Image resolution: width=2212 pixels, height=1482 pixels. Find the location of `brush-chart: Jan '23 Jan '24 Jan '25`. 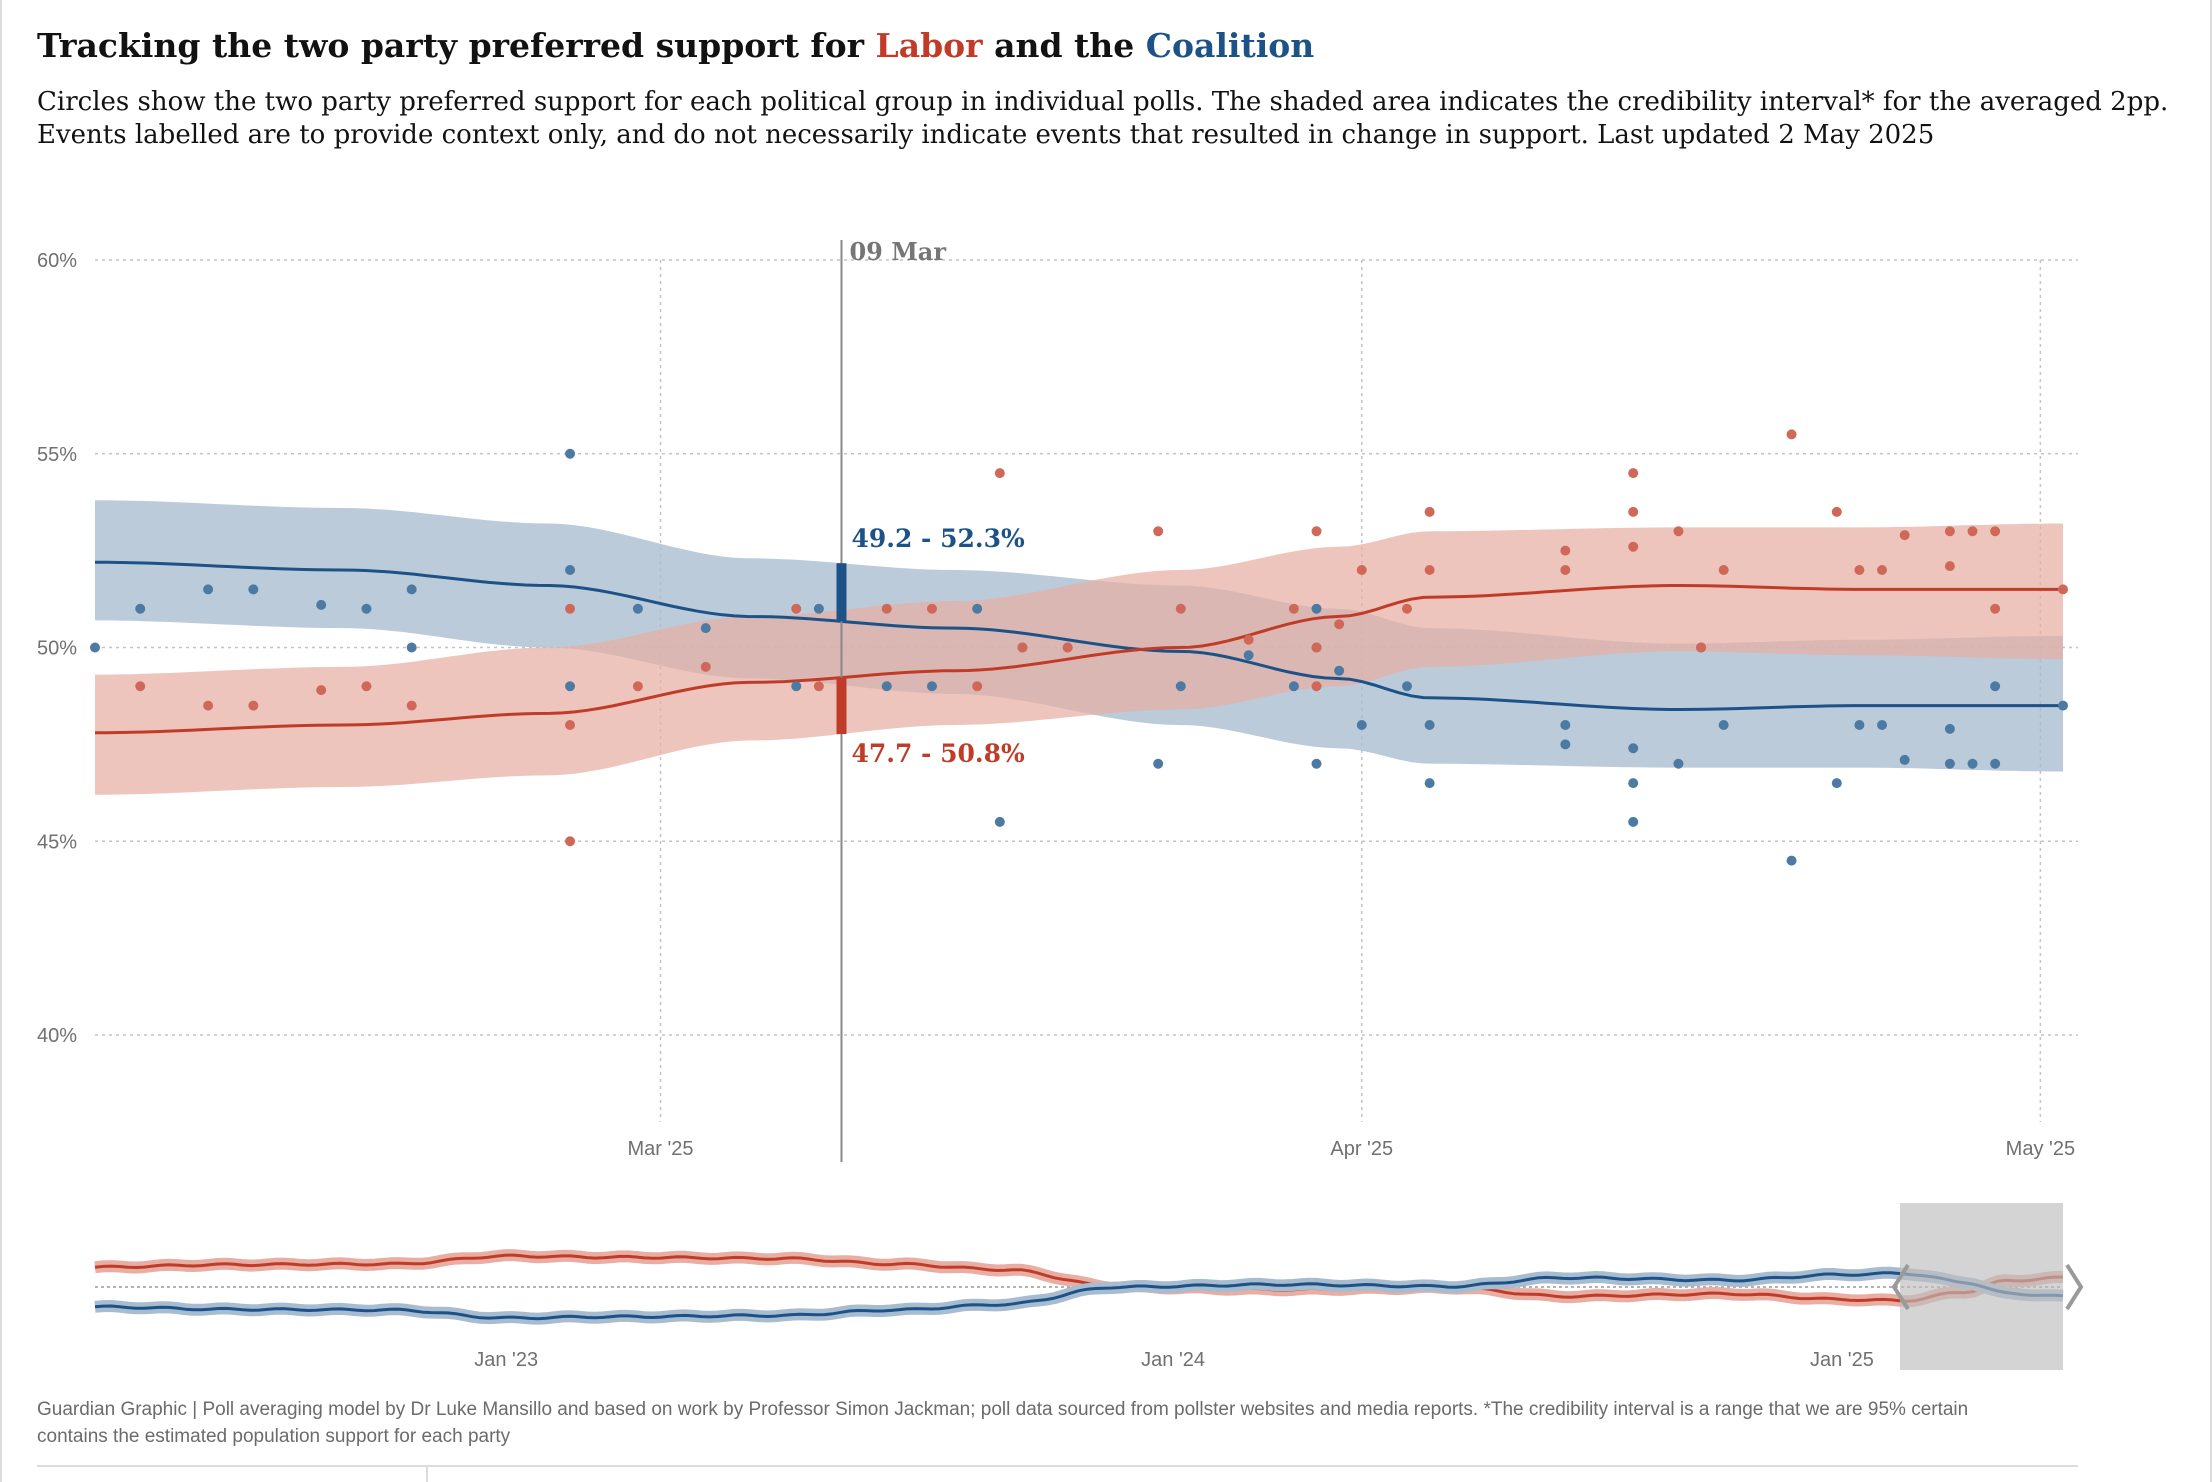

brush-chart: Jan '23 Jan '24 Jan '25 is located at coordinates (1089, 1287).